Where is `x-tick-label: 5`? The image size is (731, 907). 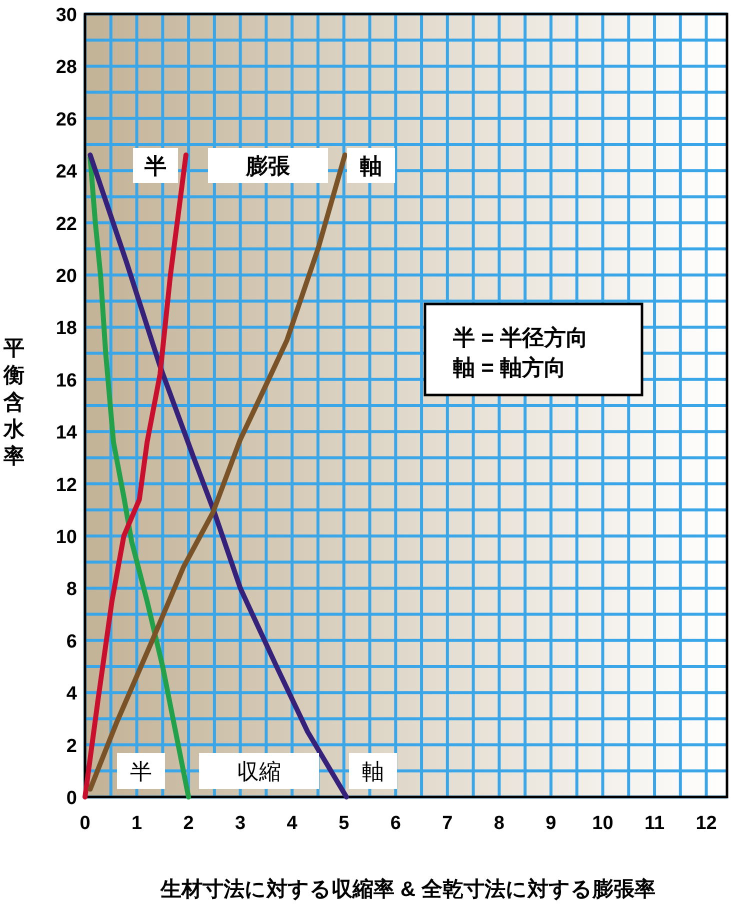
x-tick-label: 5 is located at coordinates (344, 823).